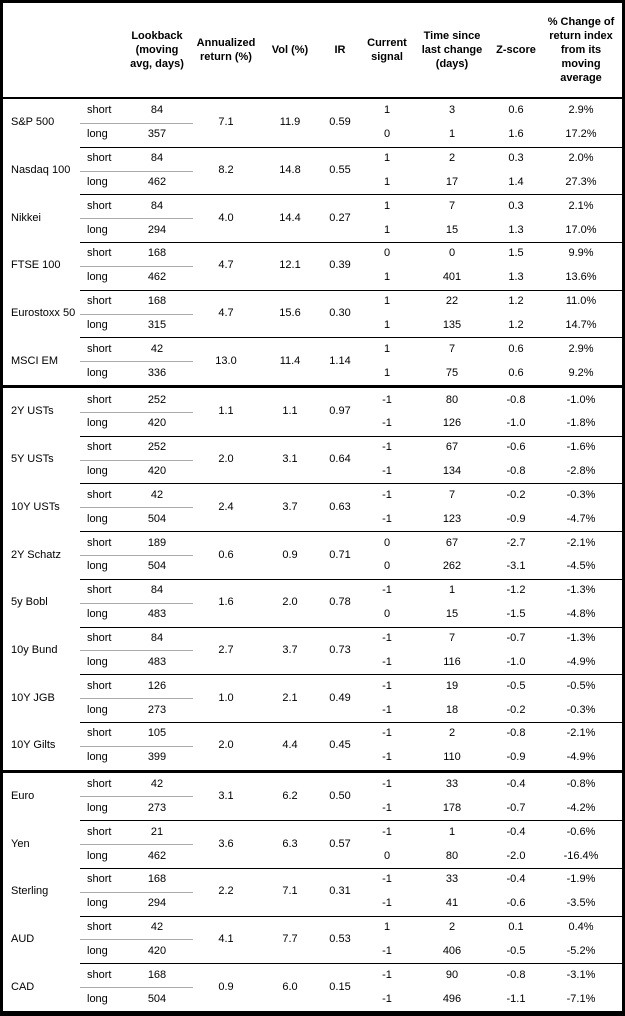 This screenshot has width=625, height=1016. I want to click on time-since-change-value: 80, so click(452, 855).